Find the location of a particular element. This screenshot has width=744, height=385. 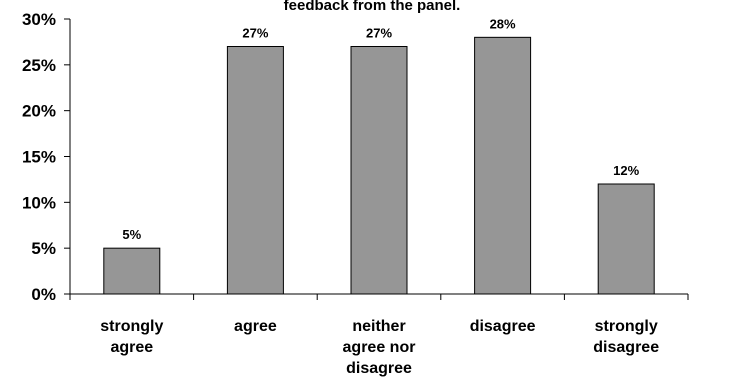

y-tick-label: 25% is located at coordinates (39, 65).